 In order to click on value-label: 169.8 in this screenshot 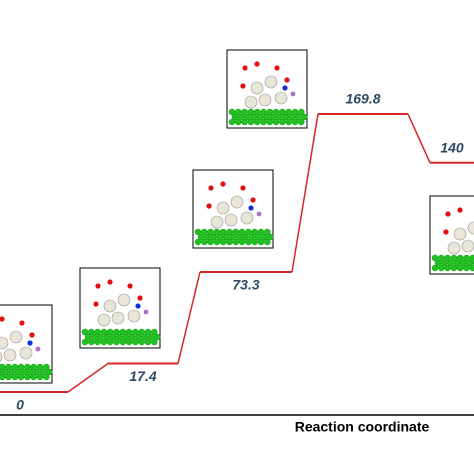, I will do `click(362, 99)`.